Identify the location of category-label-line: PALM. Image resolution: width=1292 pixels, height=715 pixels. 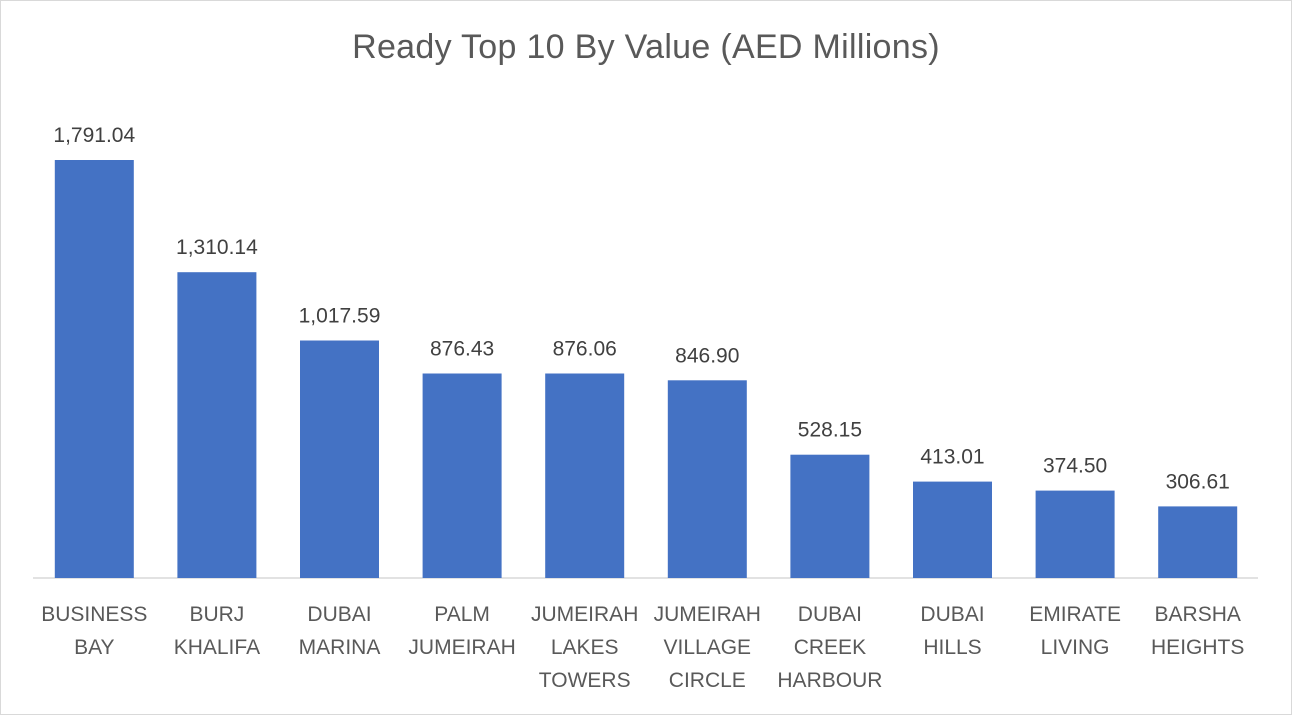
(462, 614).